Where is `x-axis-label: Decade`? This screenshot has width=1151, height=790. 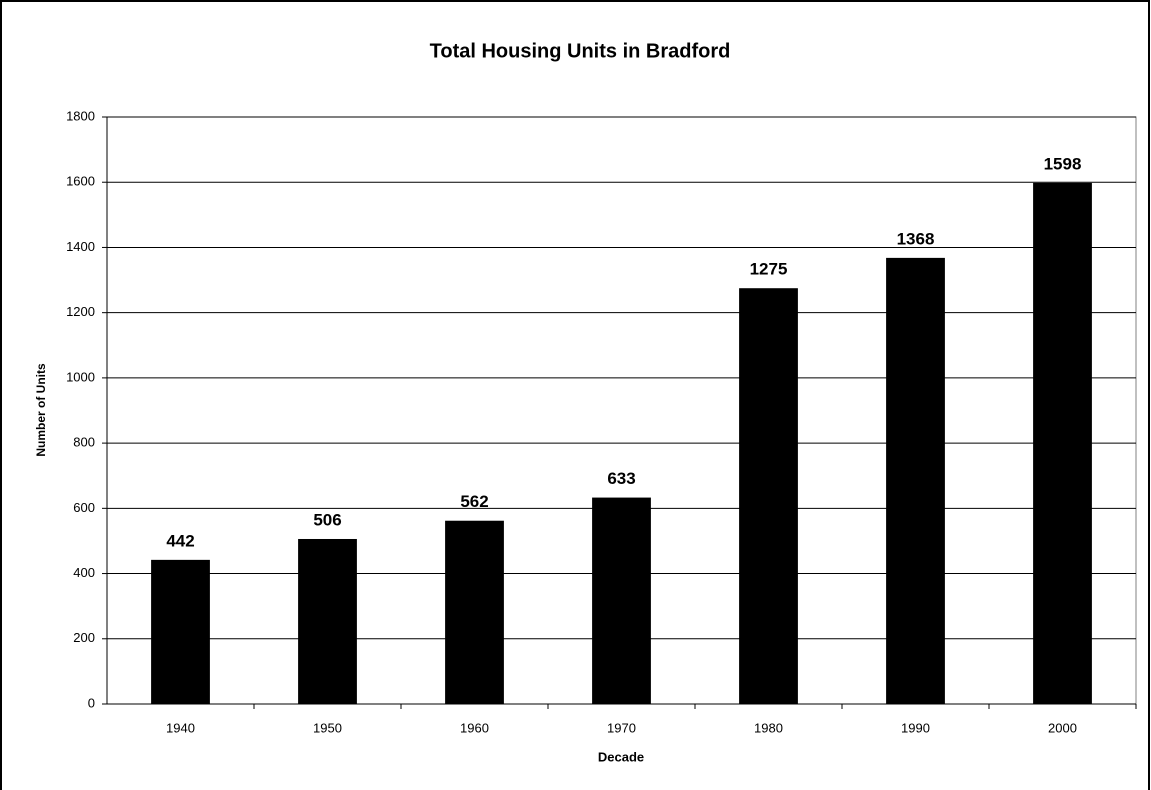 x-axis-label: Decade is located at coordinates (621, 756).